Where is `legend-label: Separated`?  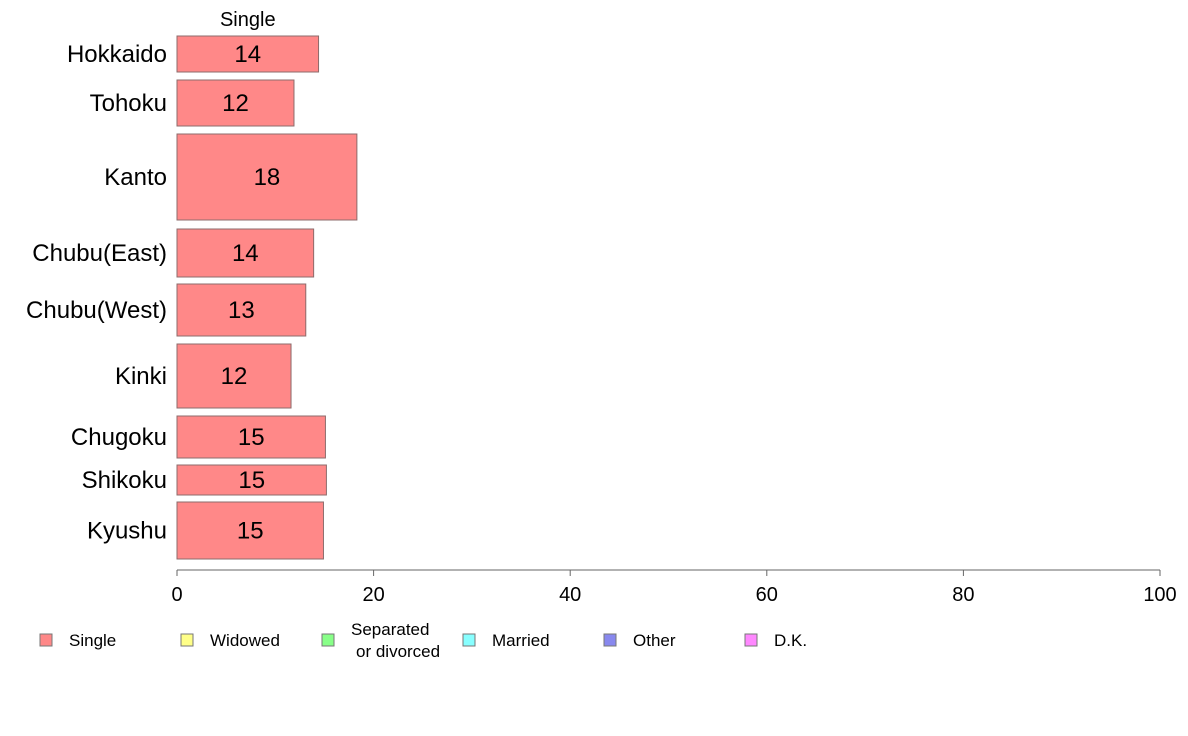
legend-label: Separated is located at coordinates (390, 629).